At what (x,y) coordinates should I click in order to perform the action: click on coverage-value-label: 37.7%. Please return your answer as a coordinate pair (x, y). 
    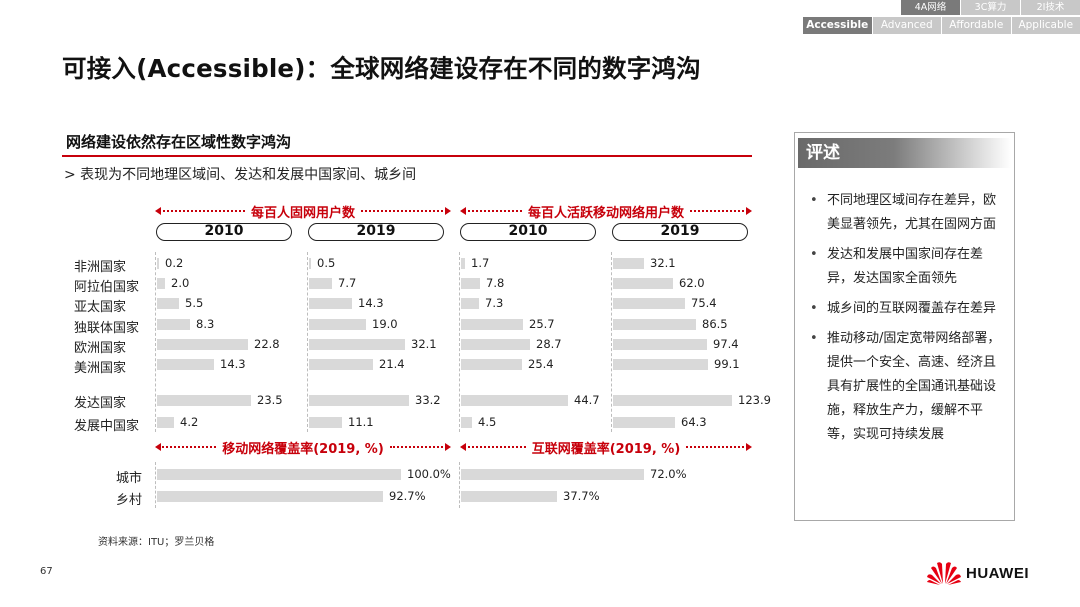
    Looking at the image, I should click on (581, 496).